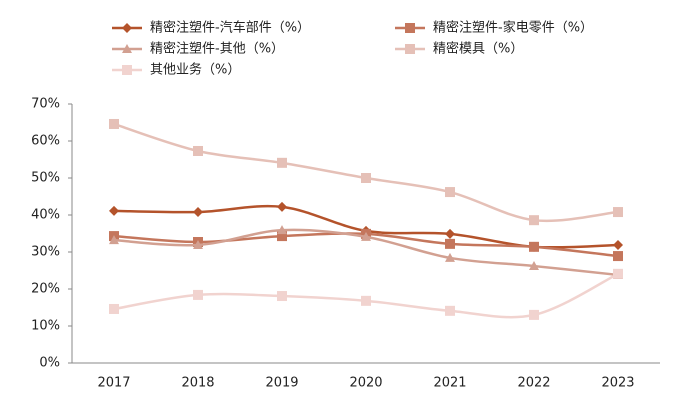 The image size is (700, 420). Describe the element at coordinates (49, 363) in the screenshot. I see `y-tick-label: 0%` at that location.